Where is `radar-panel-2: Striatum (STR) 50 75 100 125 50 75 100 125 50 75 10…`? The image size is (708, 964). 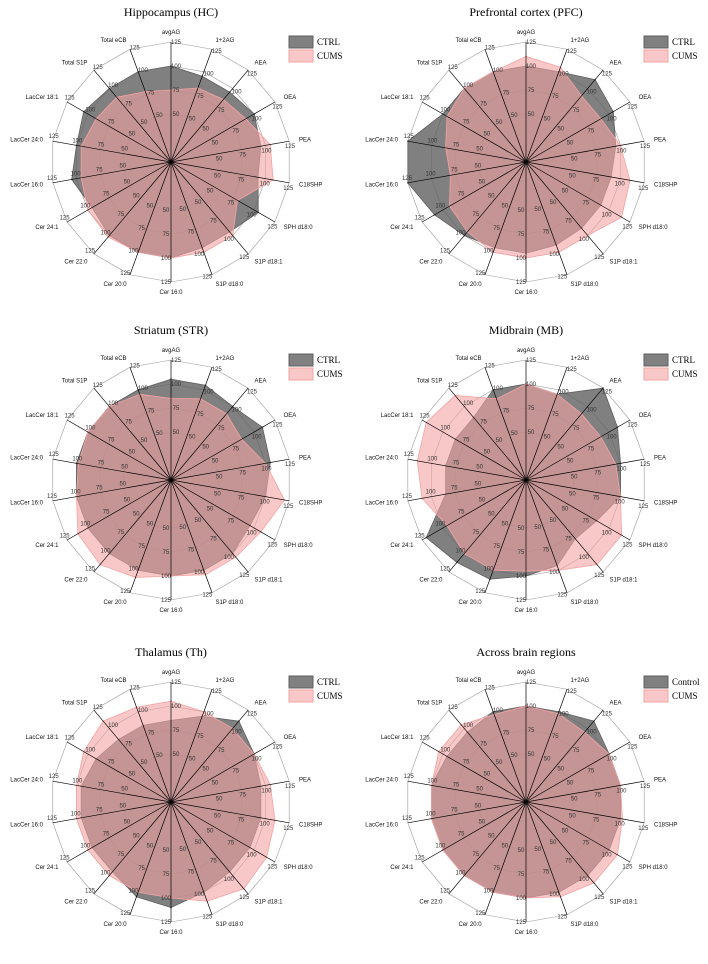
radar-panel-2: Striatum (STR) 50 75 100 125 50 75 100 125 50 75 10… is located at coordinates (176, 468).